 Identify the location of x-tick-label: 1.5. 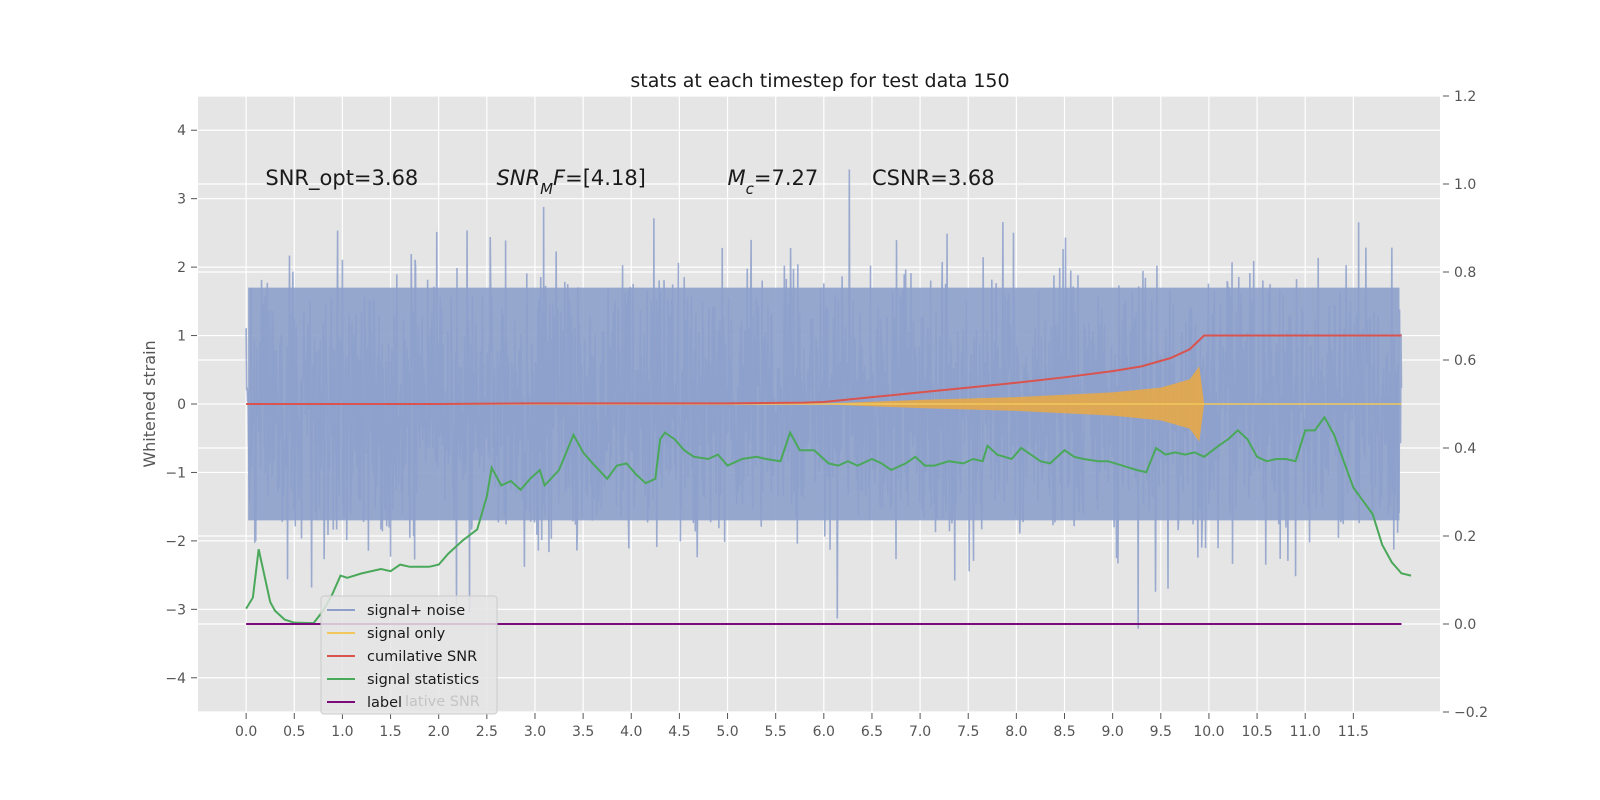
(390, 732).